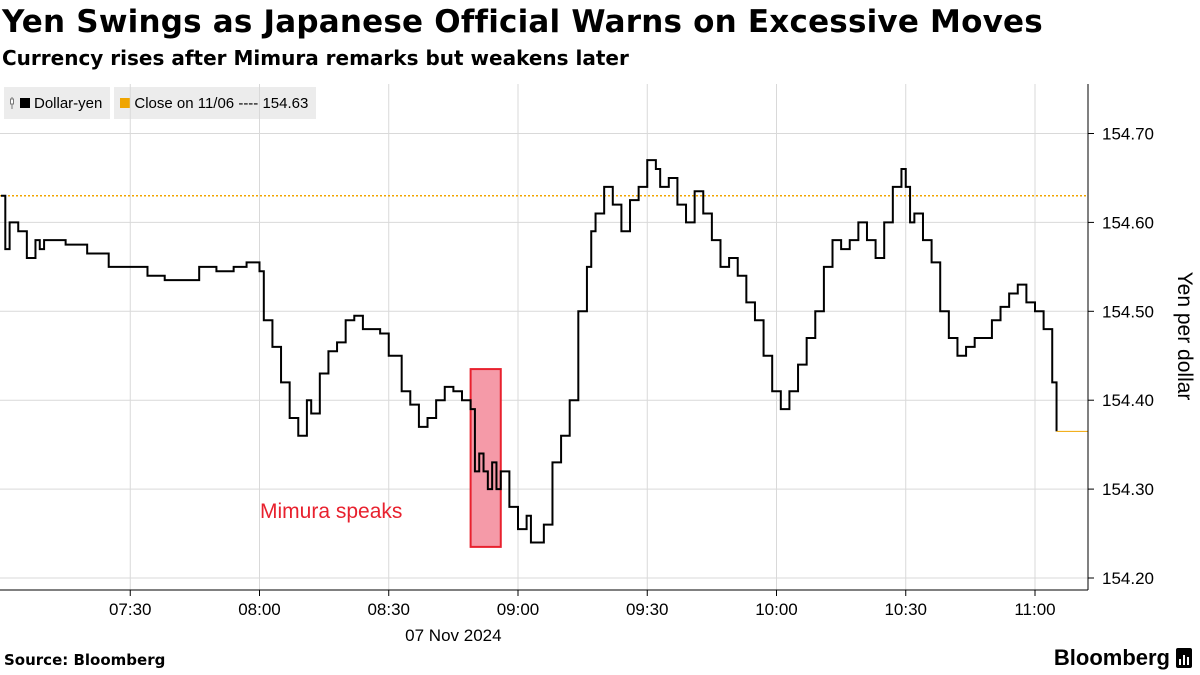 Image resolution: width=1200 pixels, height=675 pixels. What do you see at coordinates (453, 635) in the screenshot?
I see `date-label: 07 Nov 2024` at bounding box center [453, 635].